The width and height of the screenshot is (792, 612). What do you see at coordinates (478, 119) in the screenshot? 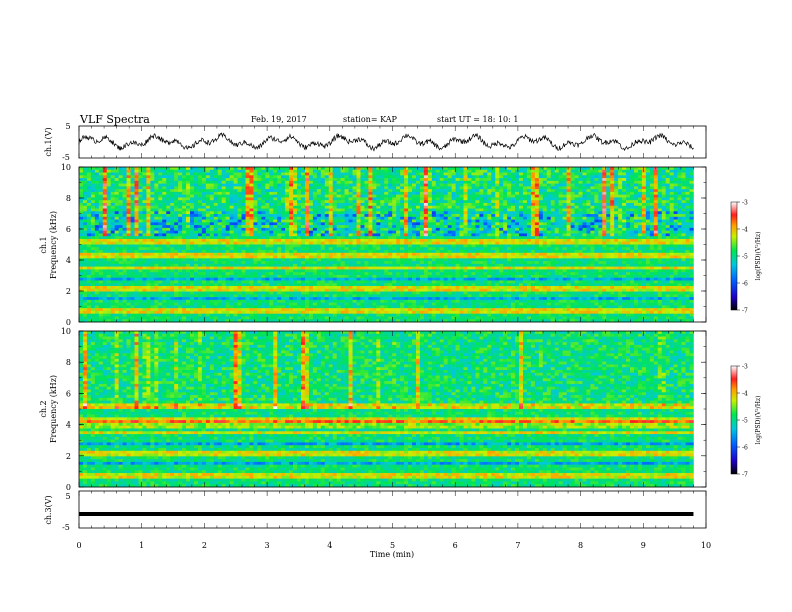
I see `start-time-label: start UT = 18: 10: 1` at bounding box center [478, 119].